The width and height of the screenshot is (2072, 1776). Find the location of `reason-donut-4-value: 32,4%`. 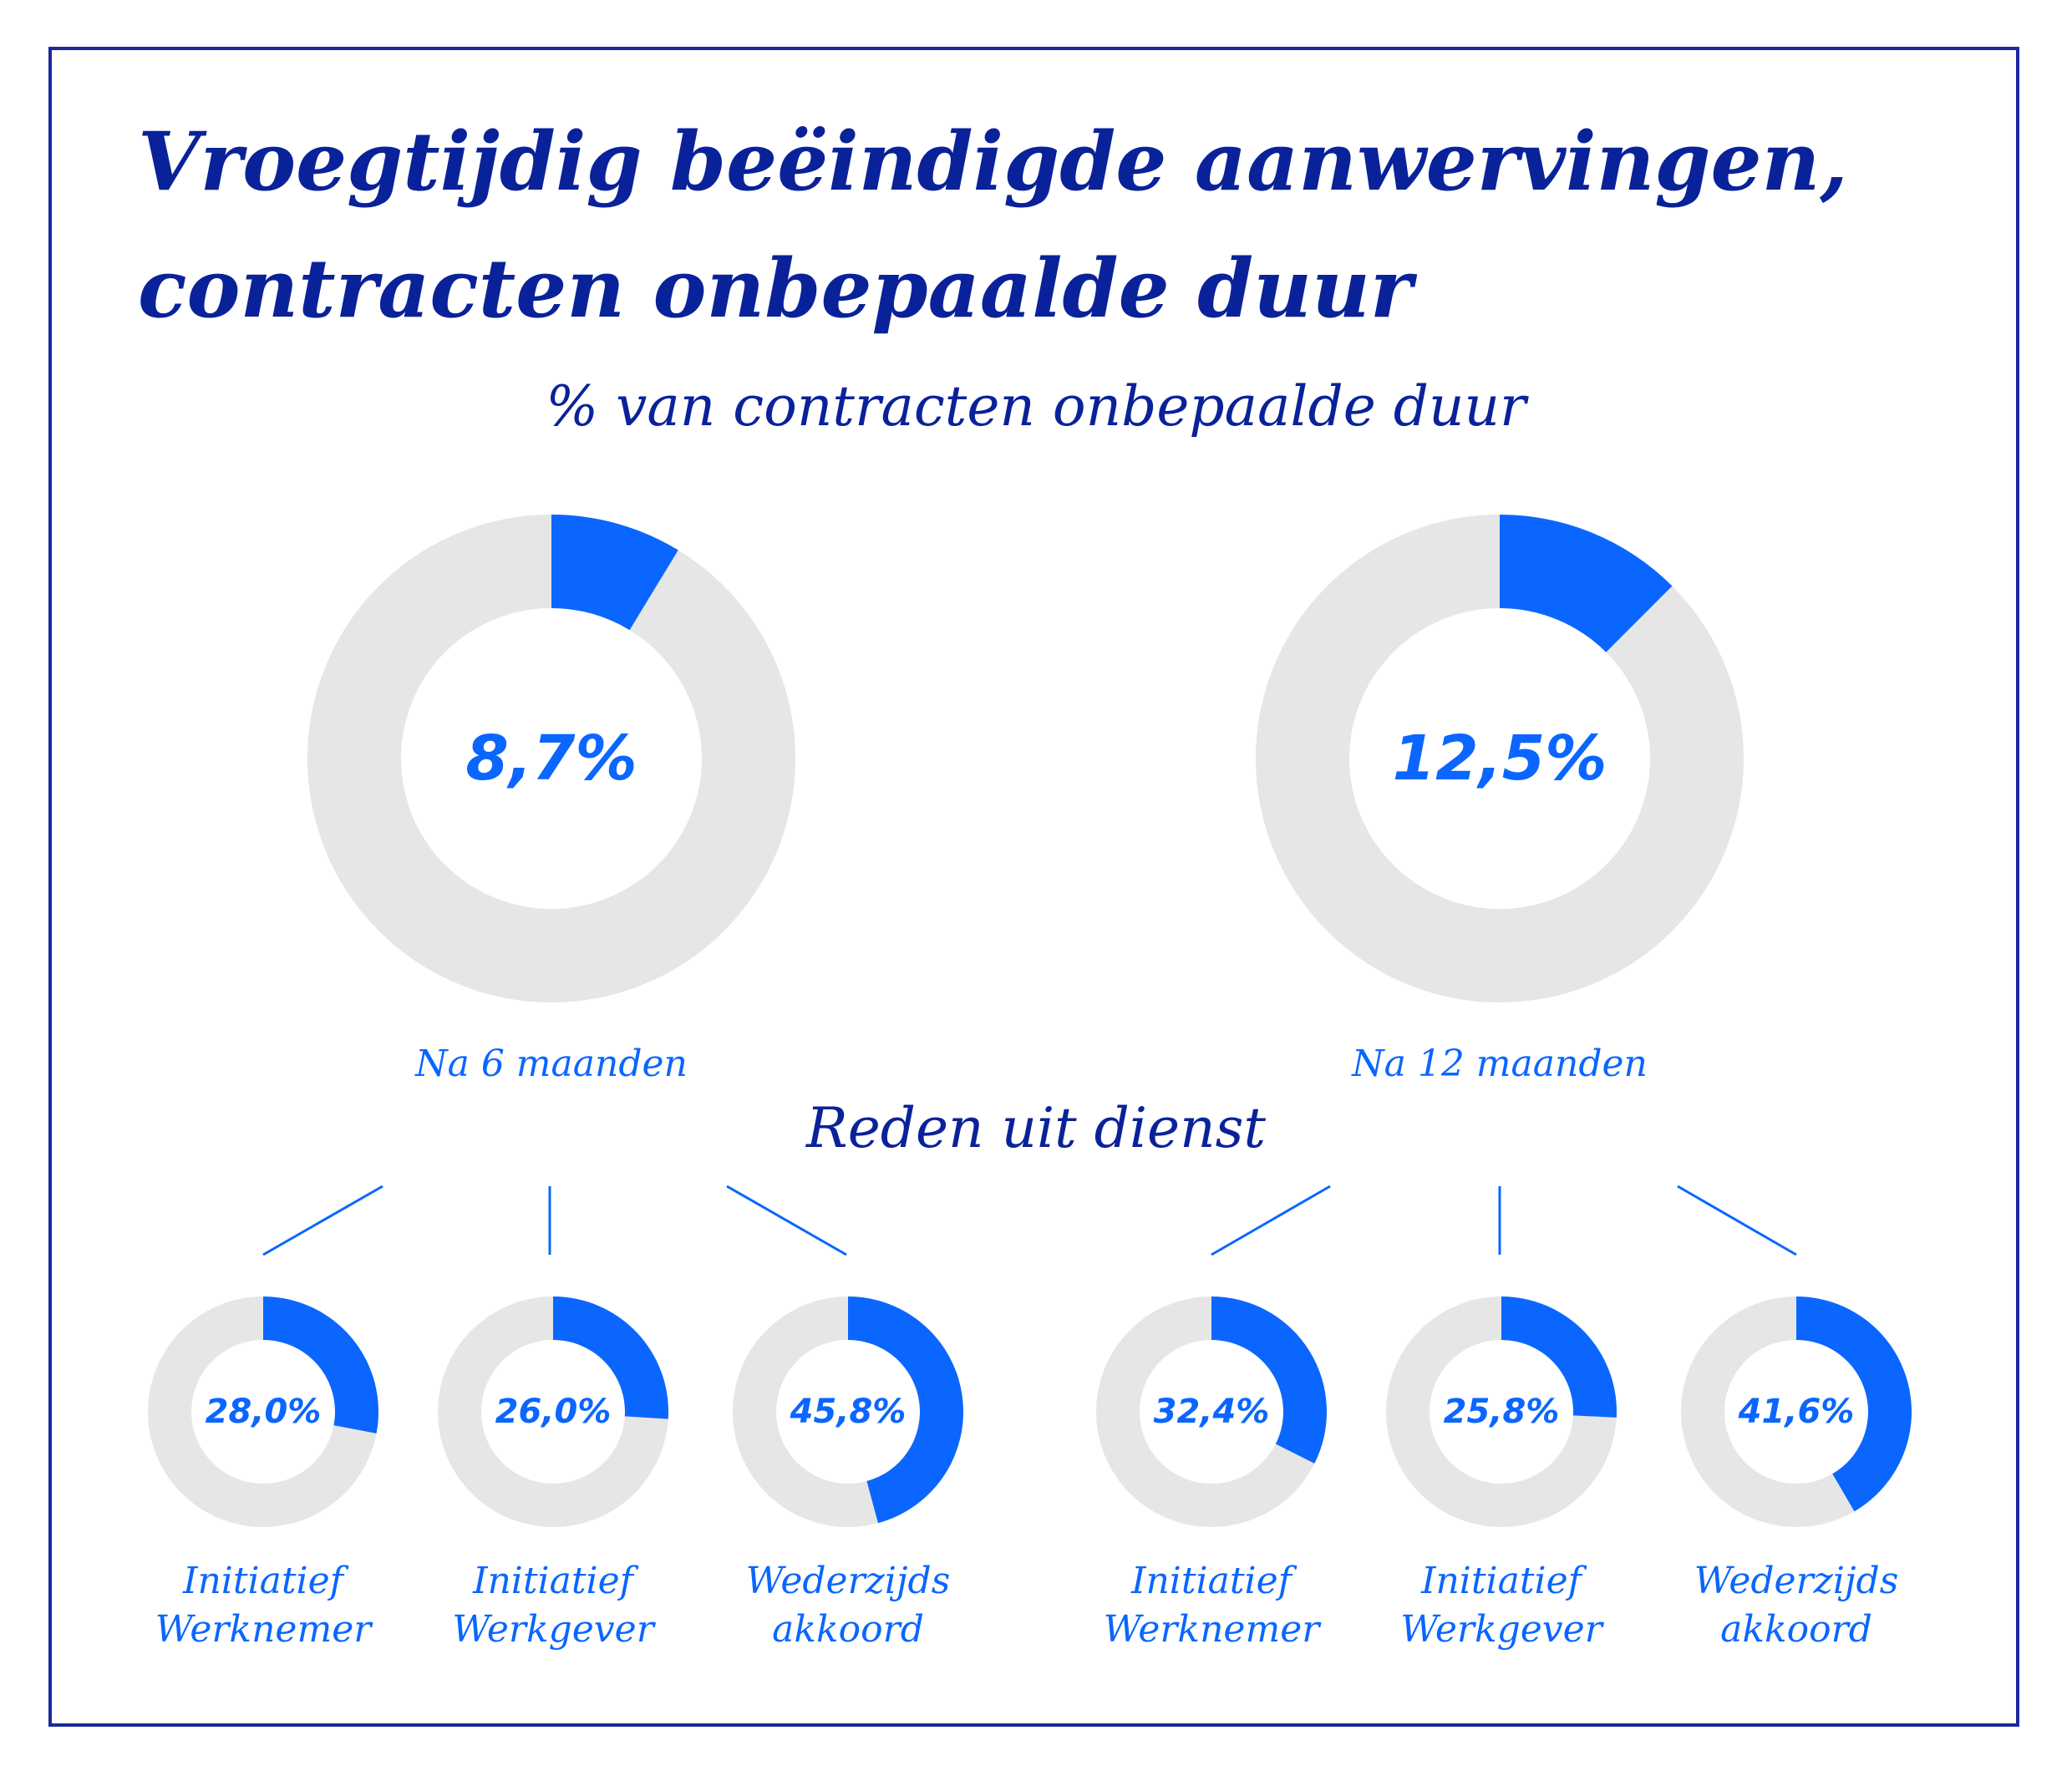

reason-donut-4-value: 32,4% is located at coordinates (1212, 1412).